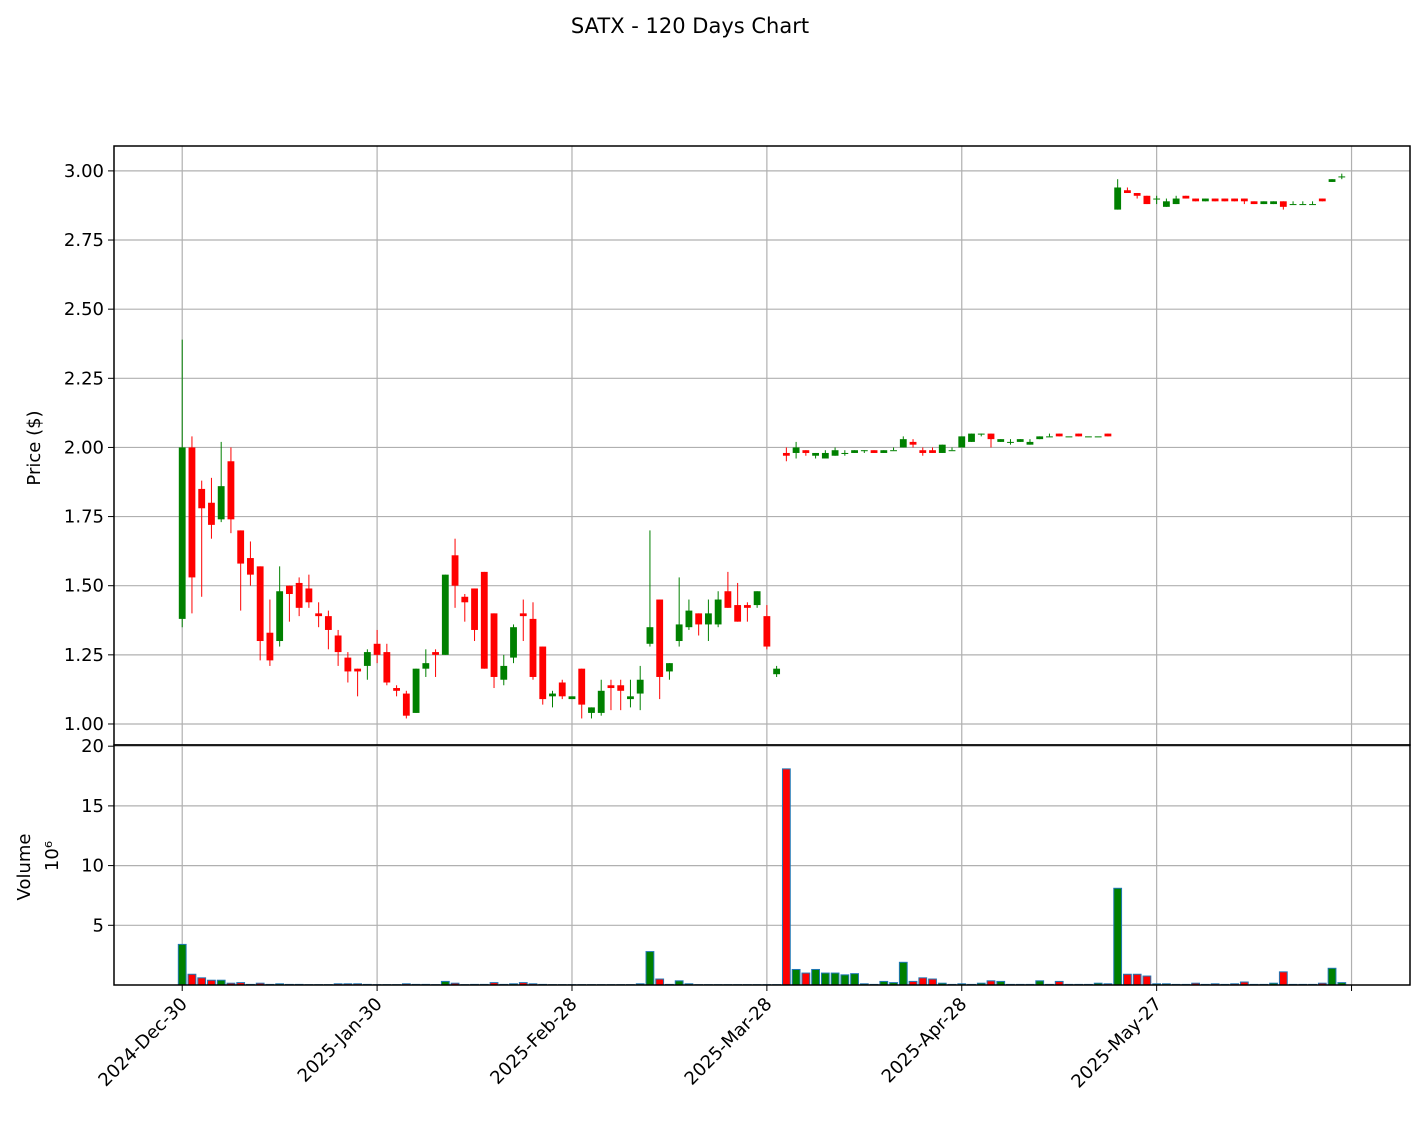 This screenshot has width=1424, height=1131. What do you see at coordinates (98, 925) in the screenshot?
I see `y-tick-label: 5` at bounding box center [98, 925].